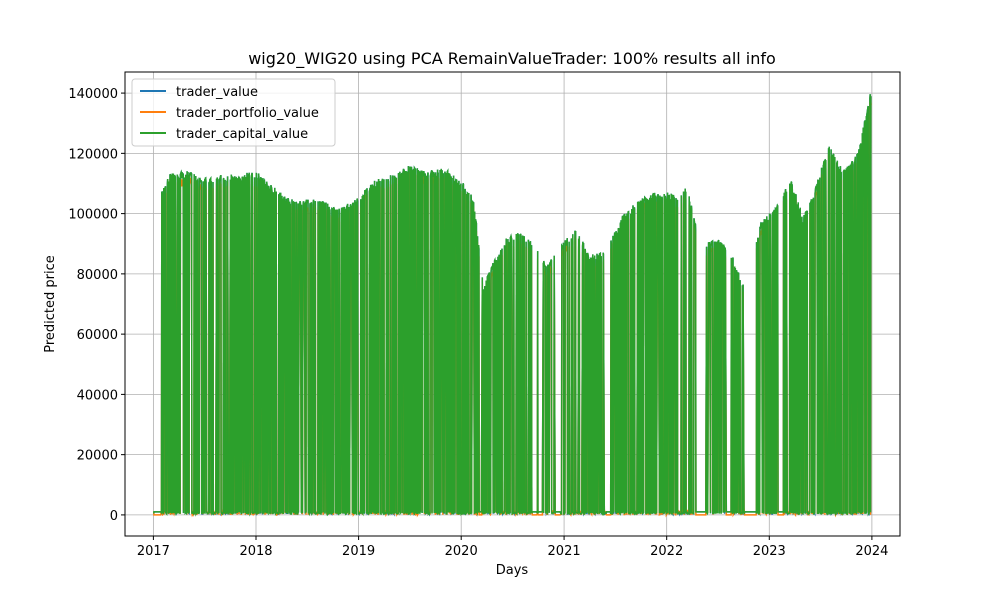  What do you see at coordinates (512, 570) in the screenshot?
I see `x-axis-label: Days` at bounding box center [512, 570].